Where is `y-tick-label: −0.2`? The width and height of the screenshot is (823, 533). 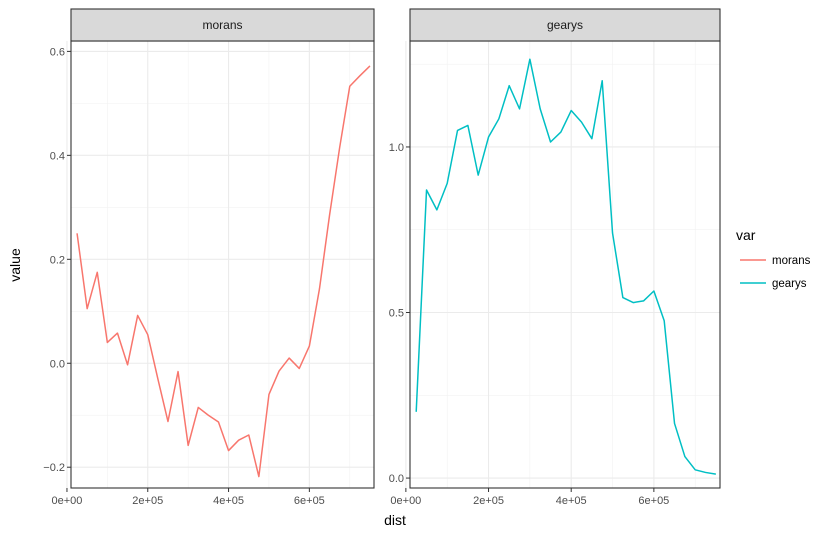 y-tick-label: −0.2 is located at coordinates (54, 468).